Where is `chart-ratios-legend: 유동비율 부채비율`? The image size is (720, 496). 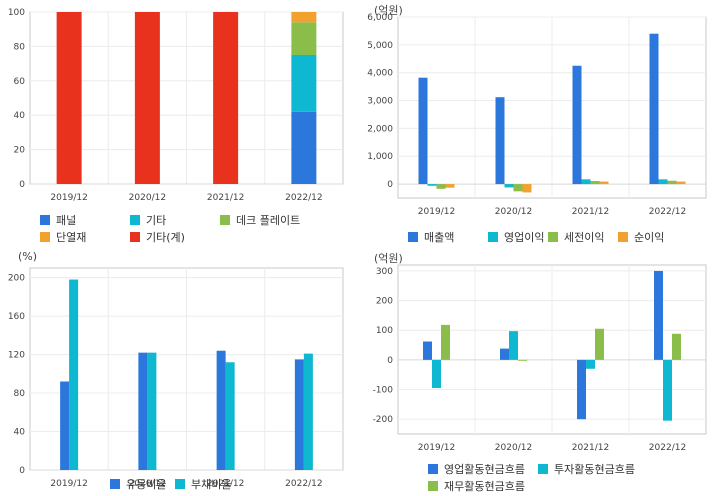 chart-ratios-legend: 유동비율 부채비율 is located at coordinates (210, 484).